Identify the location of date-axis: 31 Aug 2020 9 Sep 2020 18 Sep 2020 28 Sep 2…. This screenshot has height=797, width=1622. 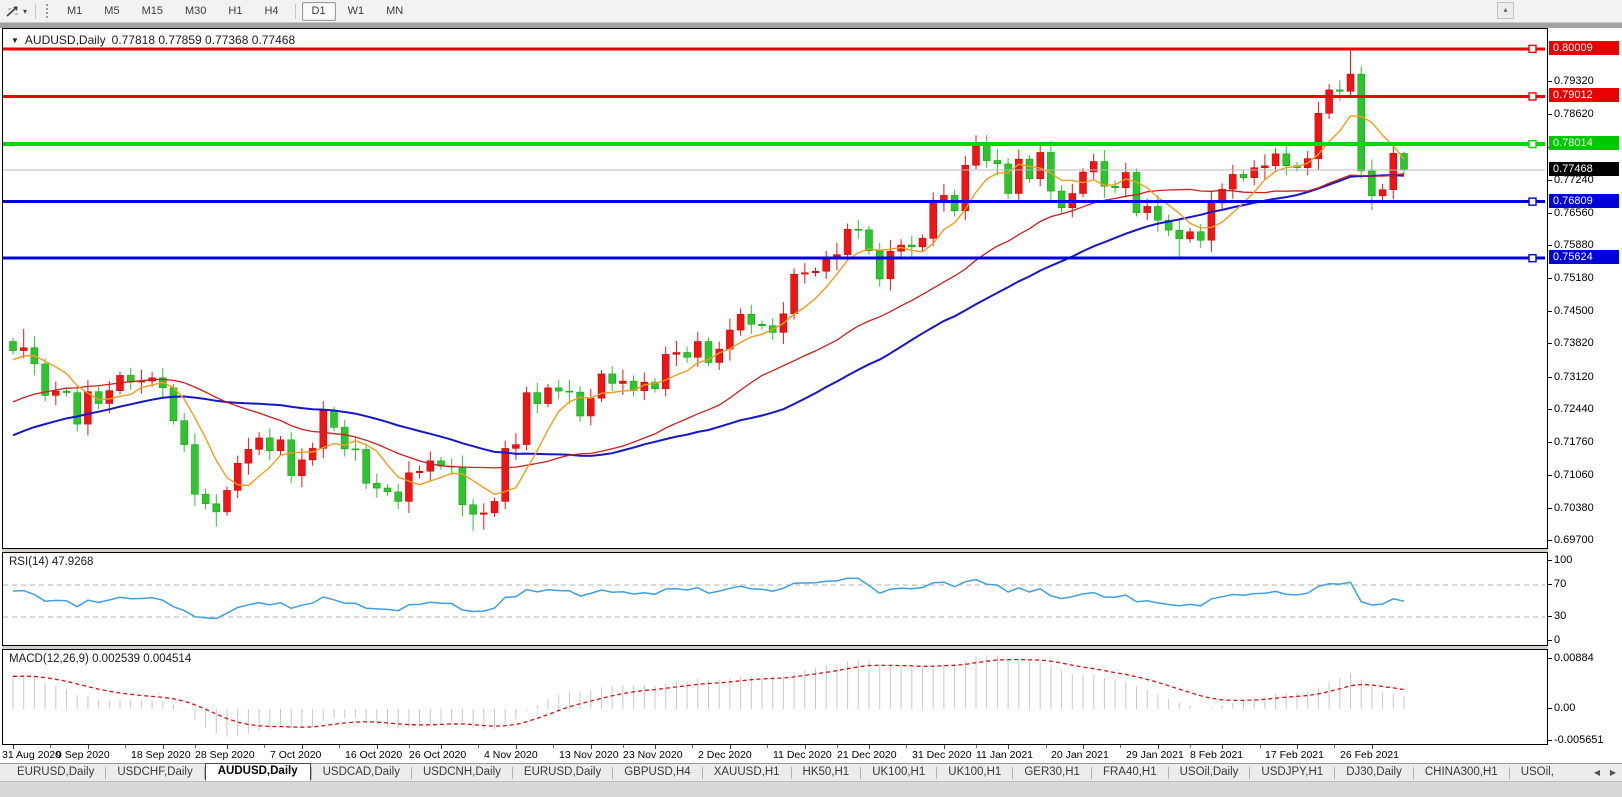
(811, 754).